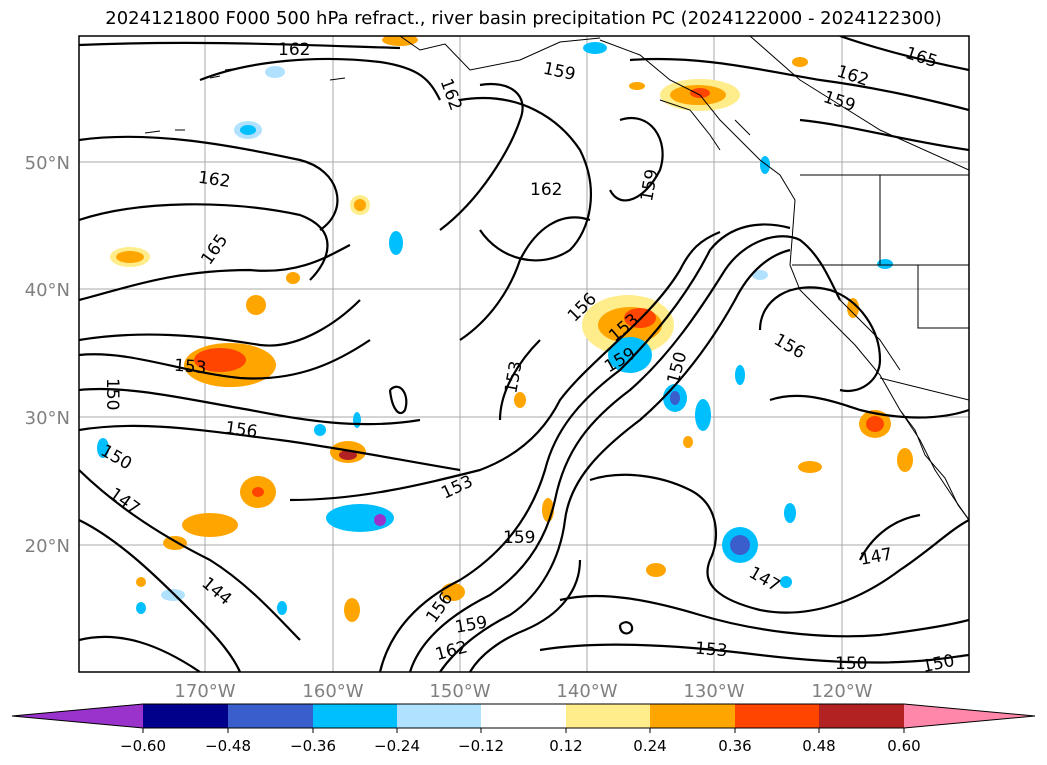 The image size is (1047, 765). What do you see at coordinates (523, 691) in the screenshot?
I see `lon-tick-labels: 170°W 160°W 150°W 140°W 130°W 120°W` at bounding box center [523, 691].